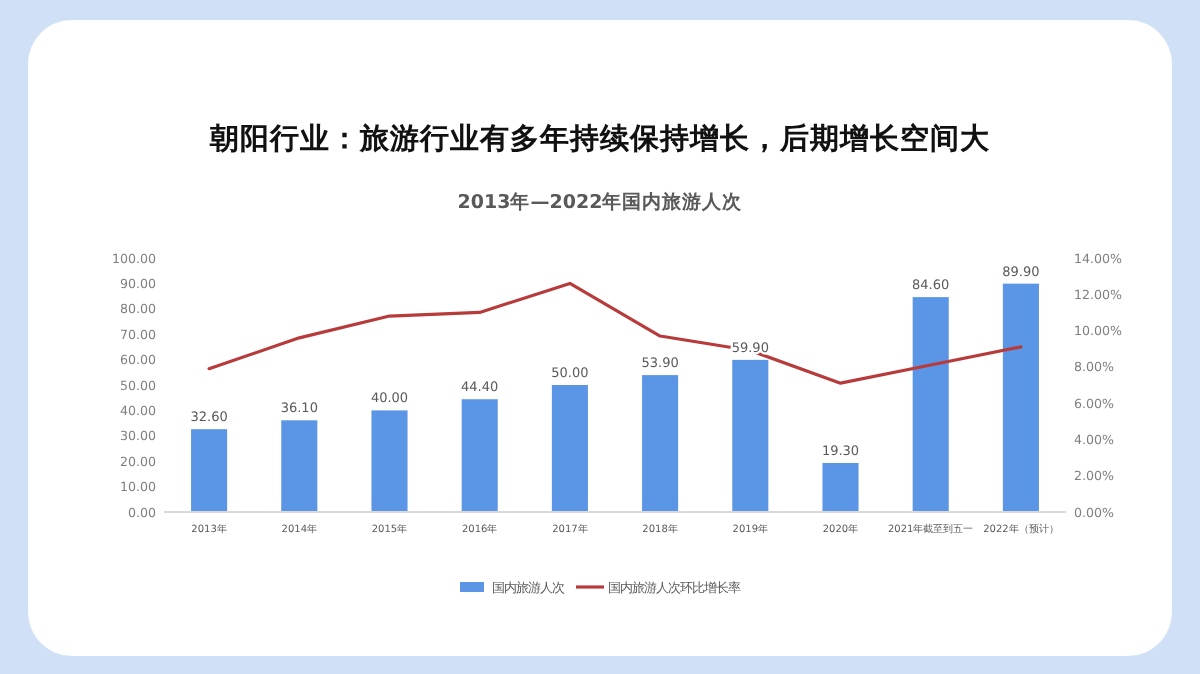 The height and width of the screenshot is (674, 1200). I want to click on line-series, so click(615, 333).